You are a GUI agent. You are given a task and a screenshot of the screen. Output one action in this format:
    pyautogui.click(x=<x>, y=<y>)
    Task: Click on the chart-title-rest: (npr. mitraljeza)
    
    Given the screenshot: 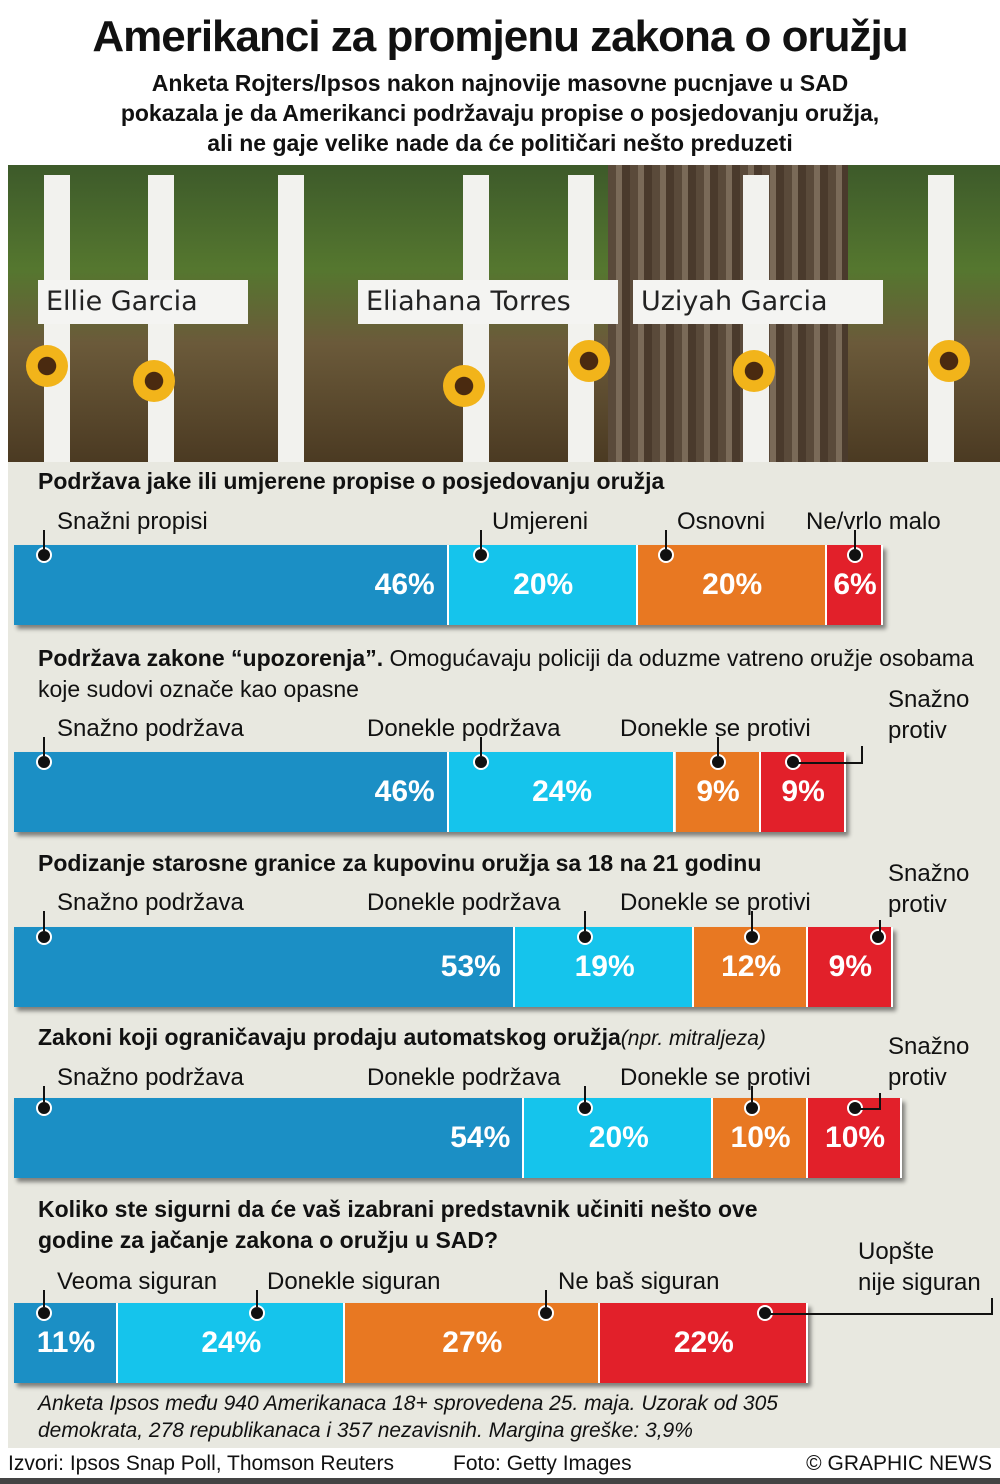 What is the action you would take?
    pyautogui.click(x=693, y=1038)
    